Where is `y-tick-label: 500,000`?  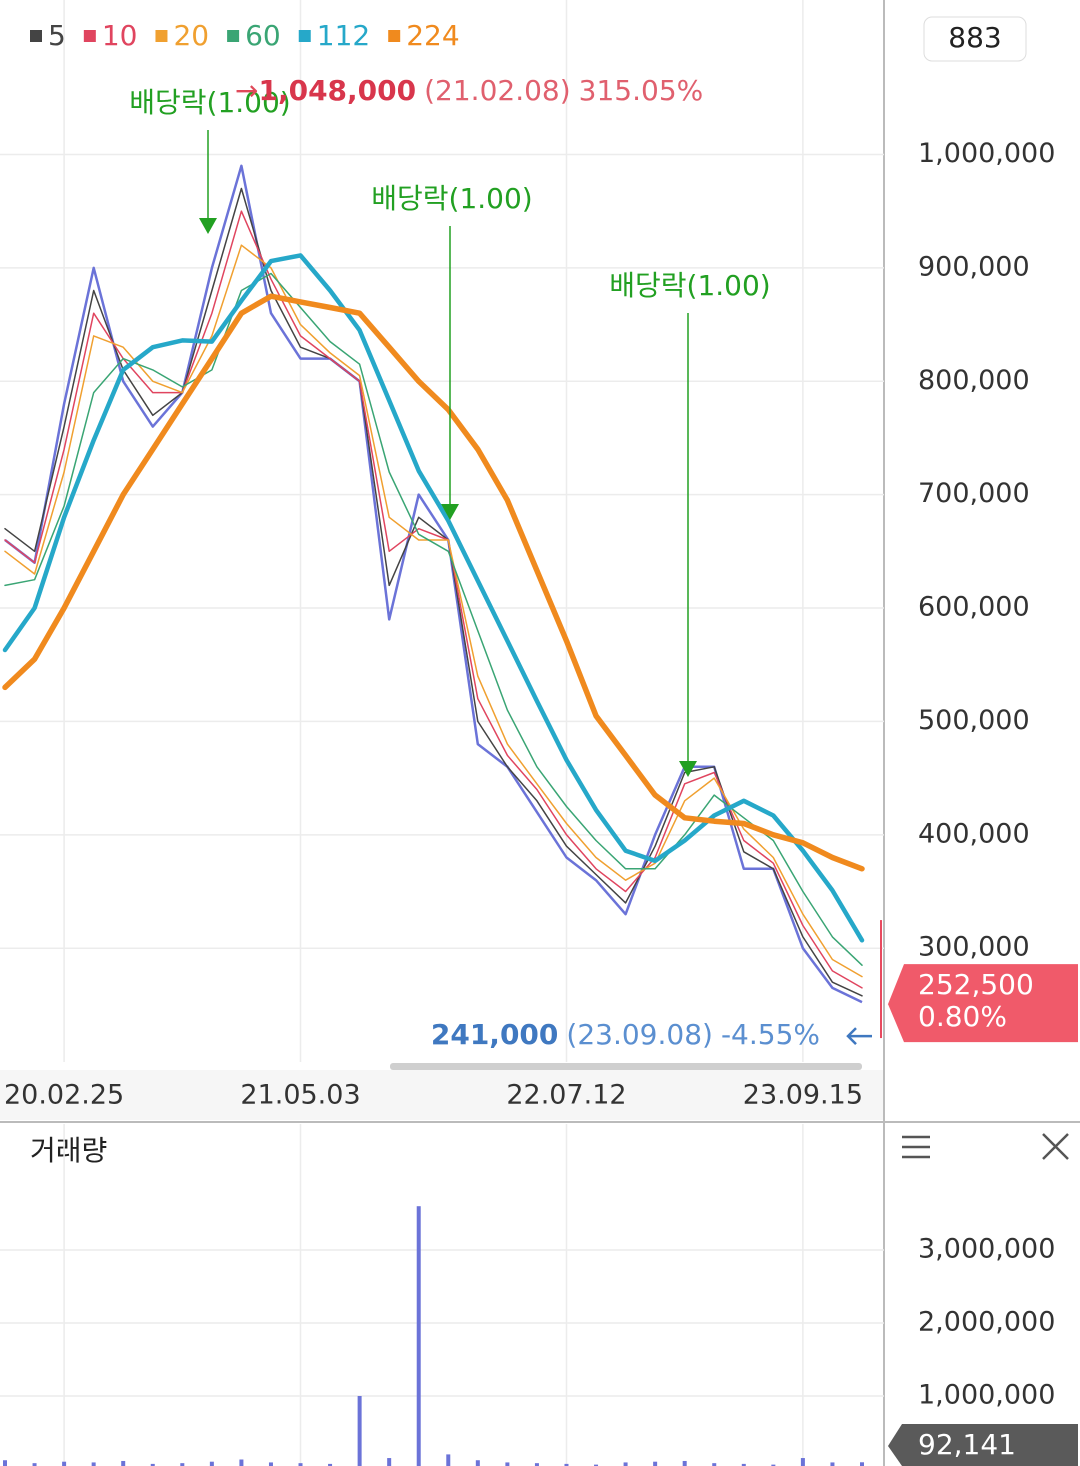
y-tick-label: 500,000 is located at coordinates (974, 720).